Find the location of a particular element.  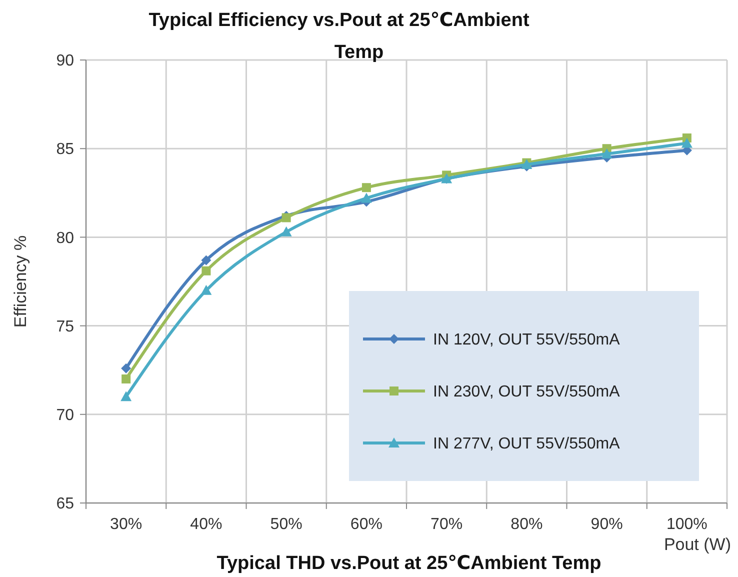

legend-label: IN 120V, OUT 55V/550mA is located at coordinates (526, 340).